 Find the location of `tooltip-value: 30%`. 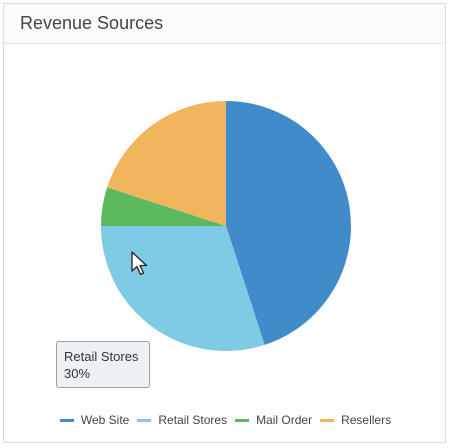

tooltip-value: 30% is located at coordinates (77, 373).